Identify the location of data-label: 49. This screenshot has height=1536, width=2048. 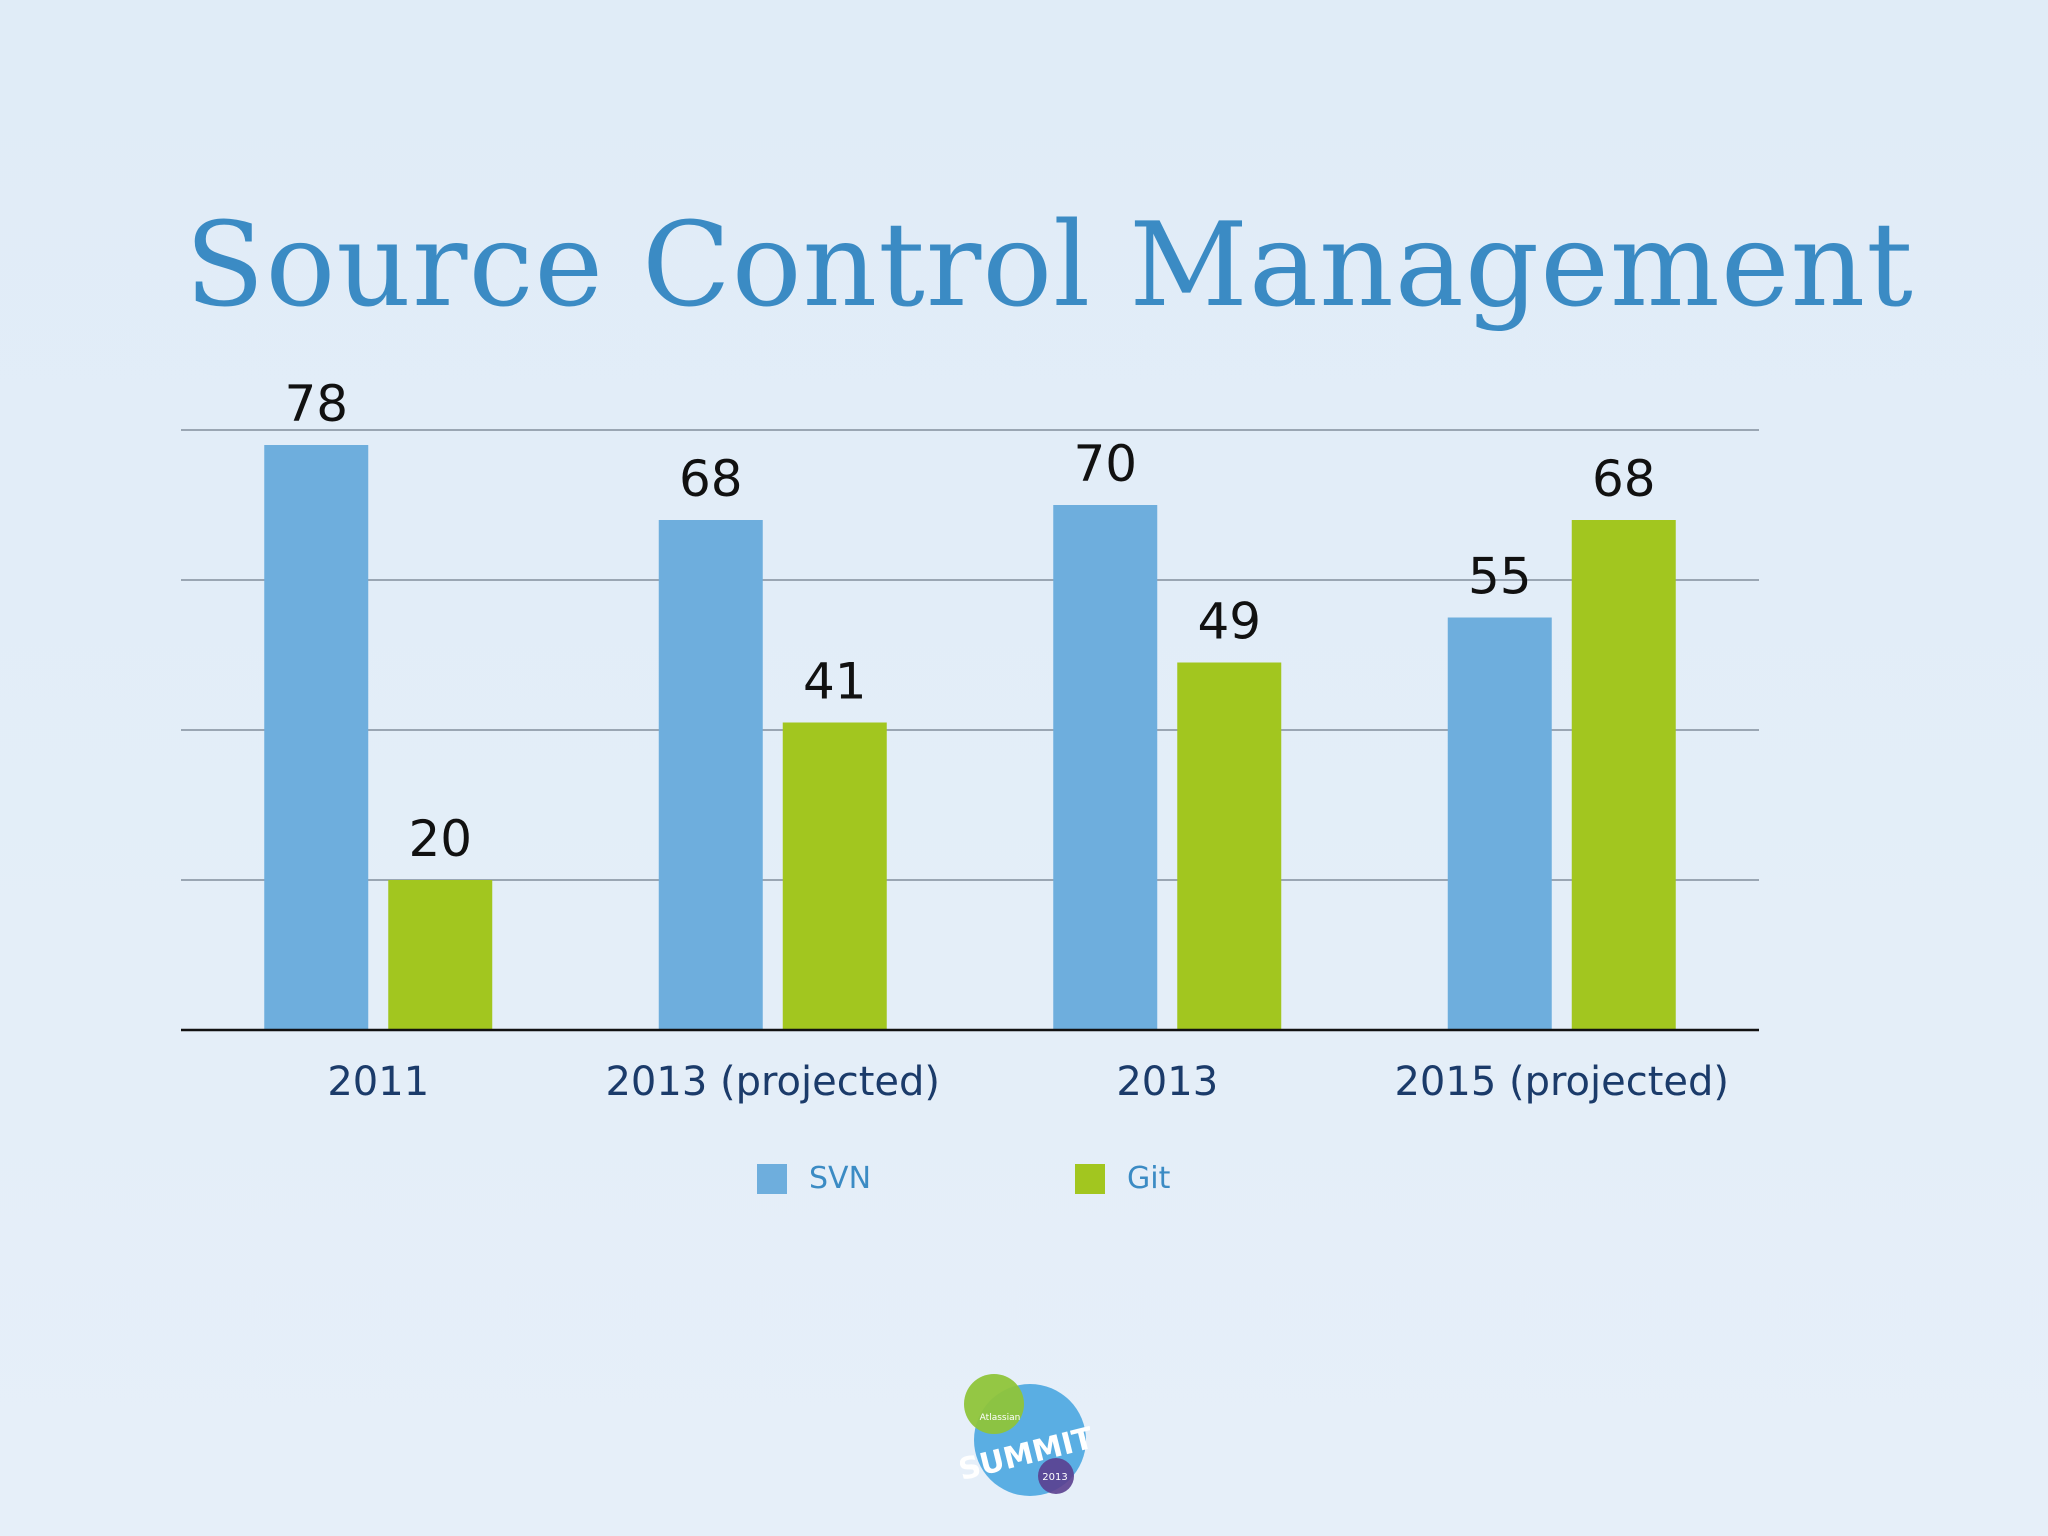
(1229, 622).